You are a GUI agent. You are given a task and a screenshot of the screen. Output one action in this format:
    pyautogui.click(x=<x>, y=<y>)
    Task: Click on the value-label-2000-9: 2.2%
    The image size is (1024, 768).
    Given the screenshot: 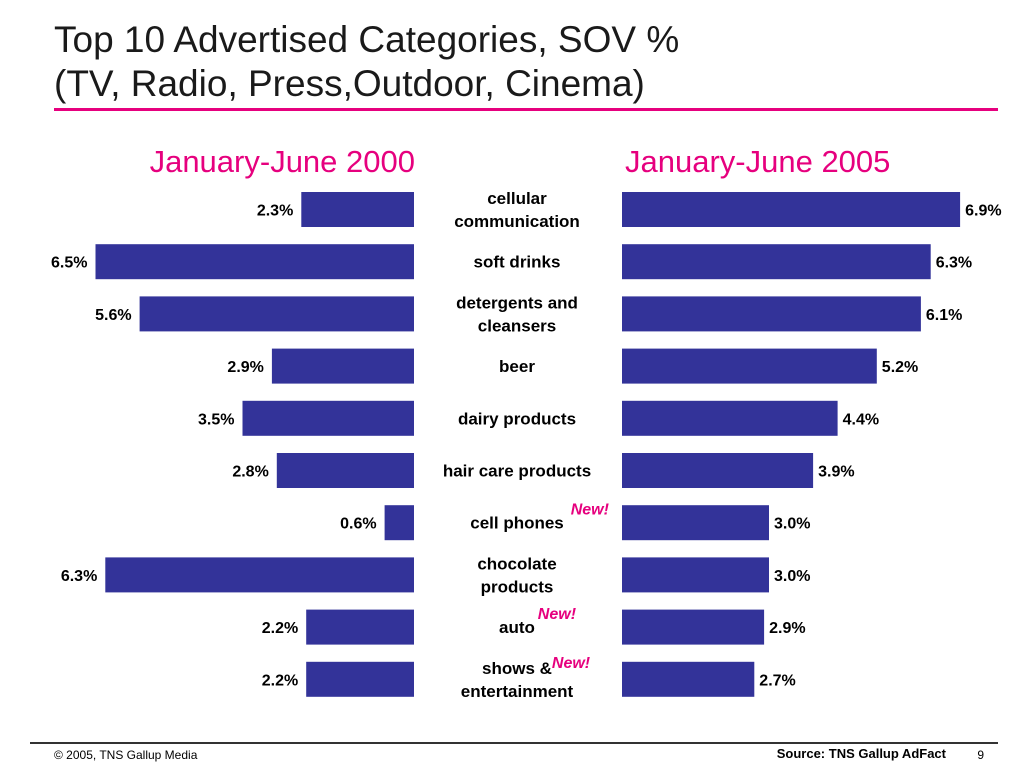 What is the action you would take?
    pyautogui.click(x=280, y=680)
    